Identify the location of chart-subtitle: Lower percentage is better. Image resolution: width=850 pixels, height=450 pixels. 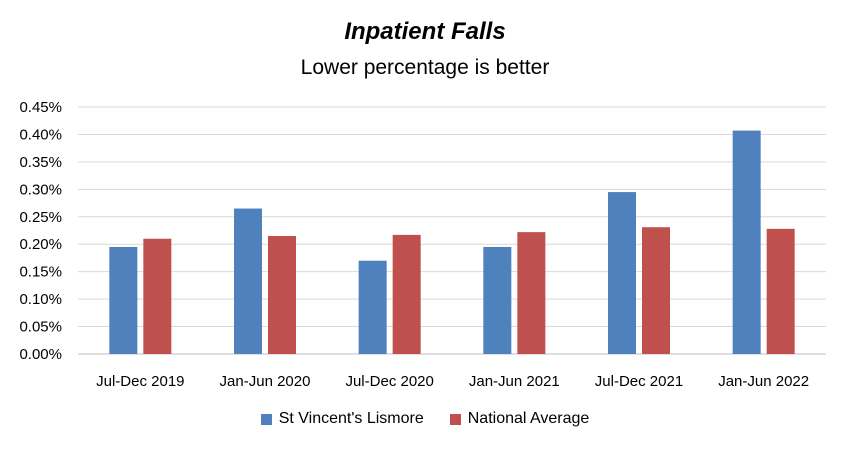
(425, 67).